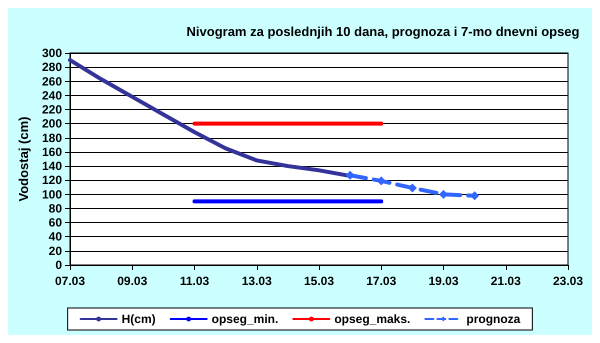  I want to click on y-tick-label: 200, so click(52, 123).